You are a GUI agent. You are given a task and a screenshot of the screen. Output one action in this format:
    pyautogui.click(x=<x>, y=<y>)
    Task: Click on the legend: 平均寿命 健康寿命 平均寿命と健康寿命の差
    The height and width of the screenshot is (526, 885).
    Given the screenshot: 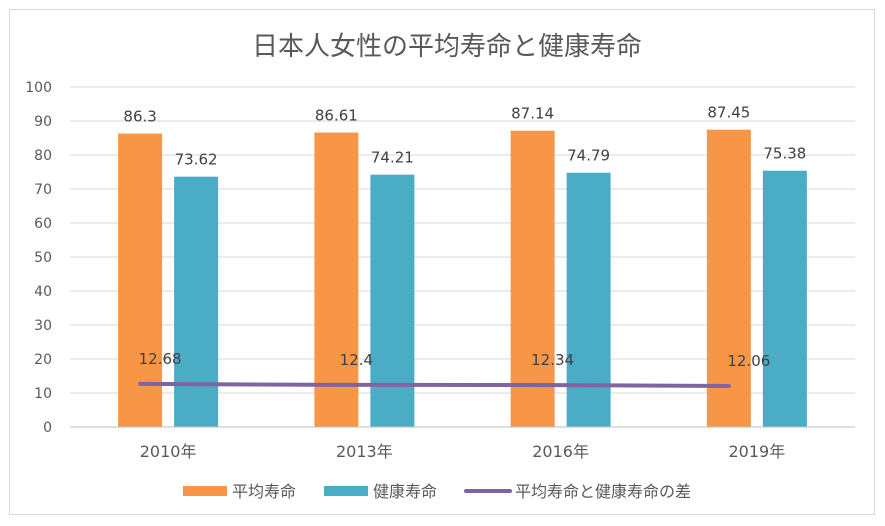 What is the action you would take?
    pyautogui.click(x=437, y=491)
    